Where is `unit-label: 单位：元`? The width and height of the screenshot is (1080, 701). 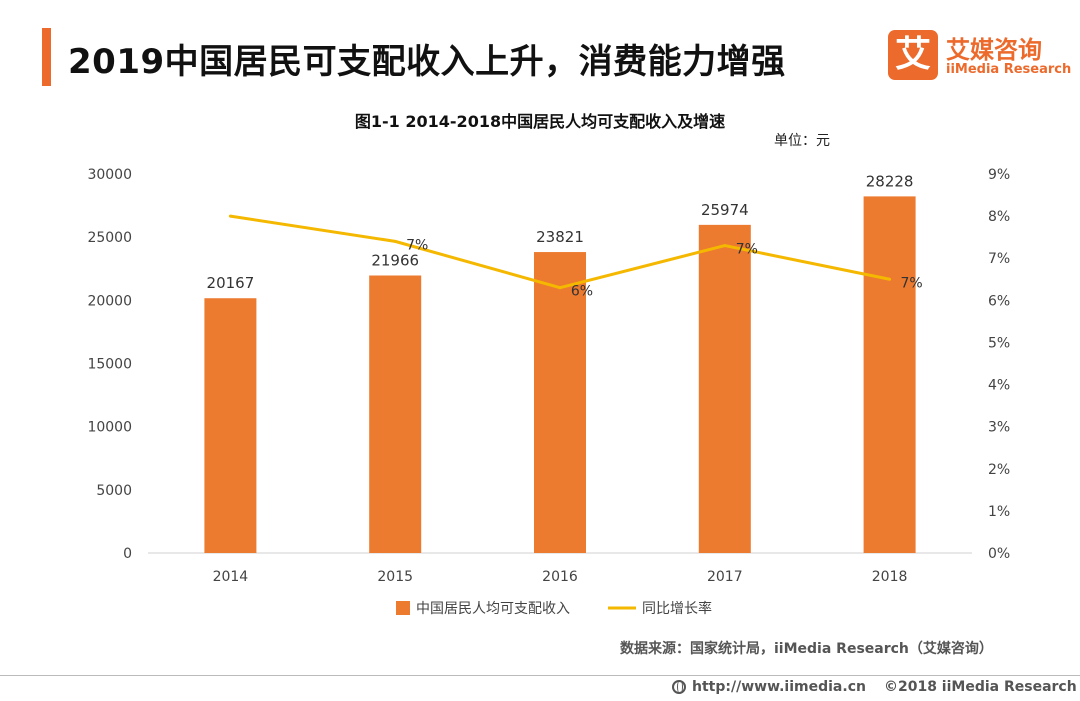 unit-label: 单位：元 is located at coordinates (802, 141).